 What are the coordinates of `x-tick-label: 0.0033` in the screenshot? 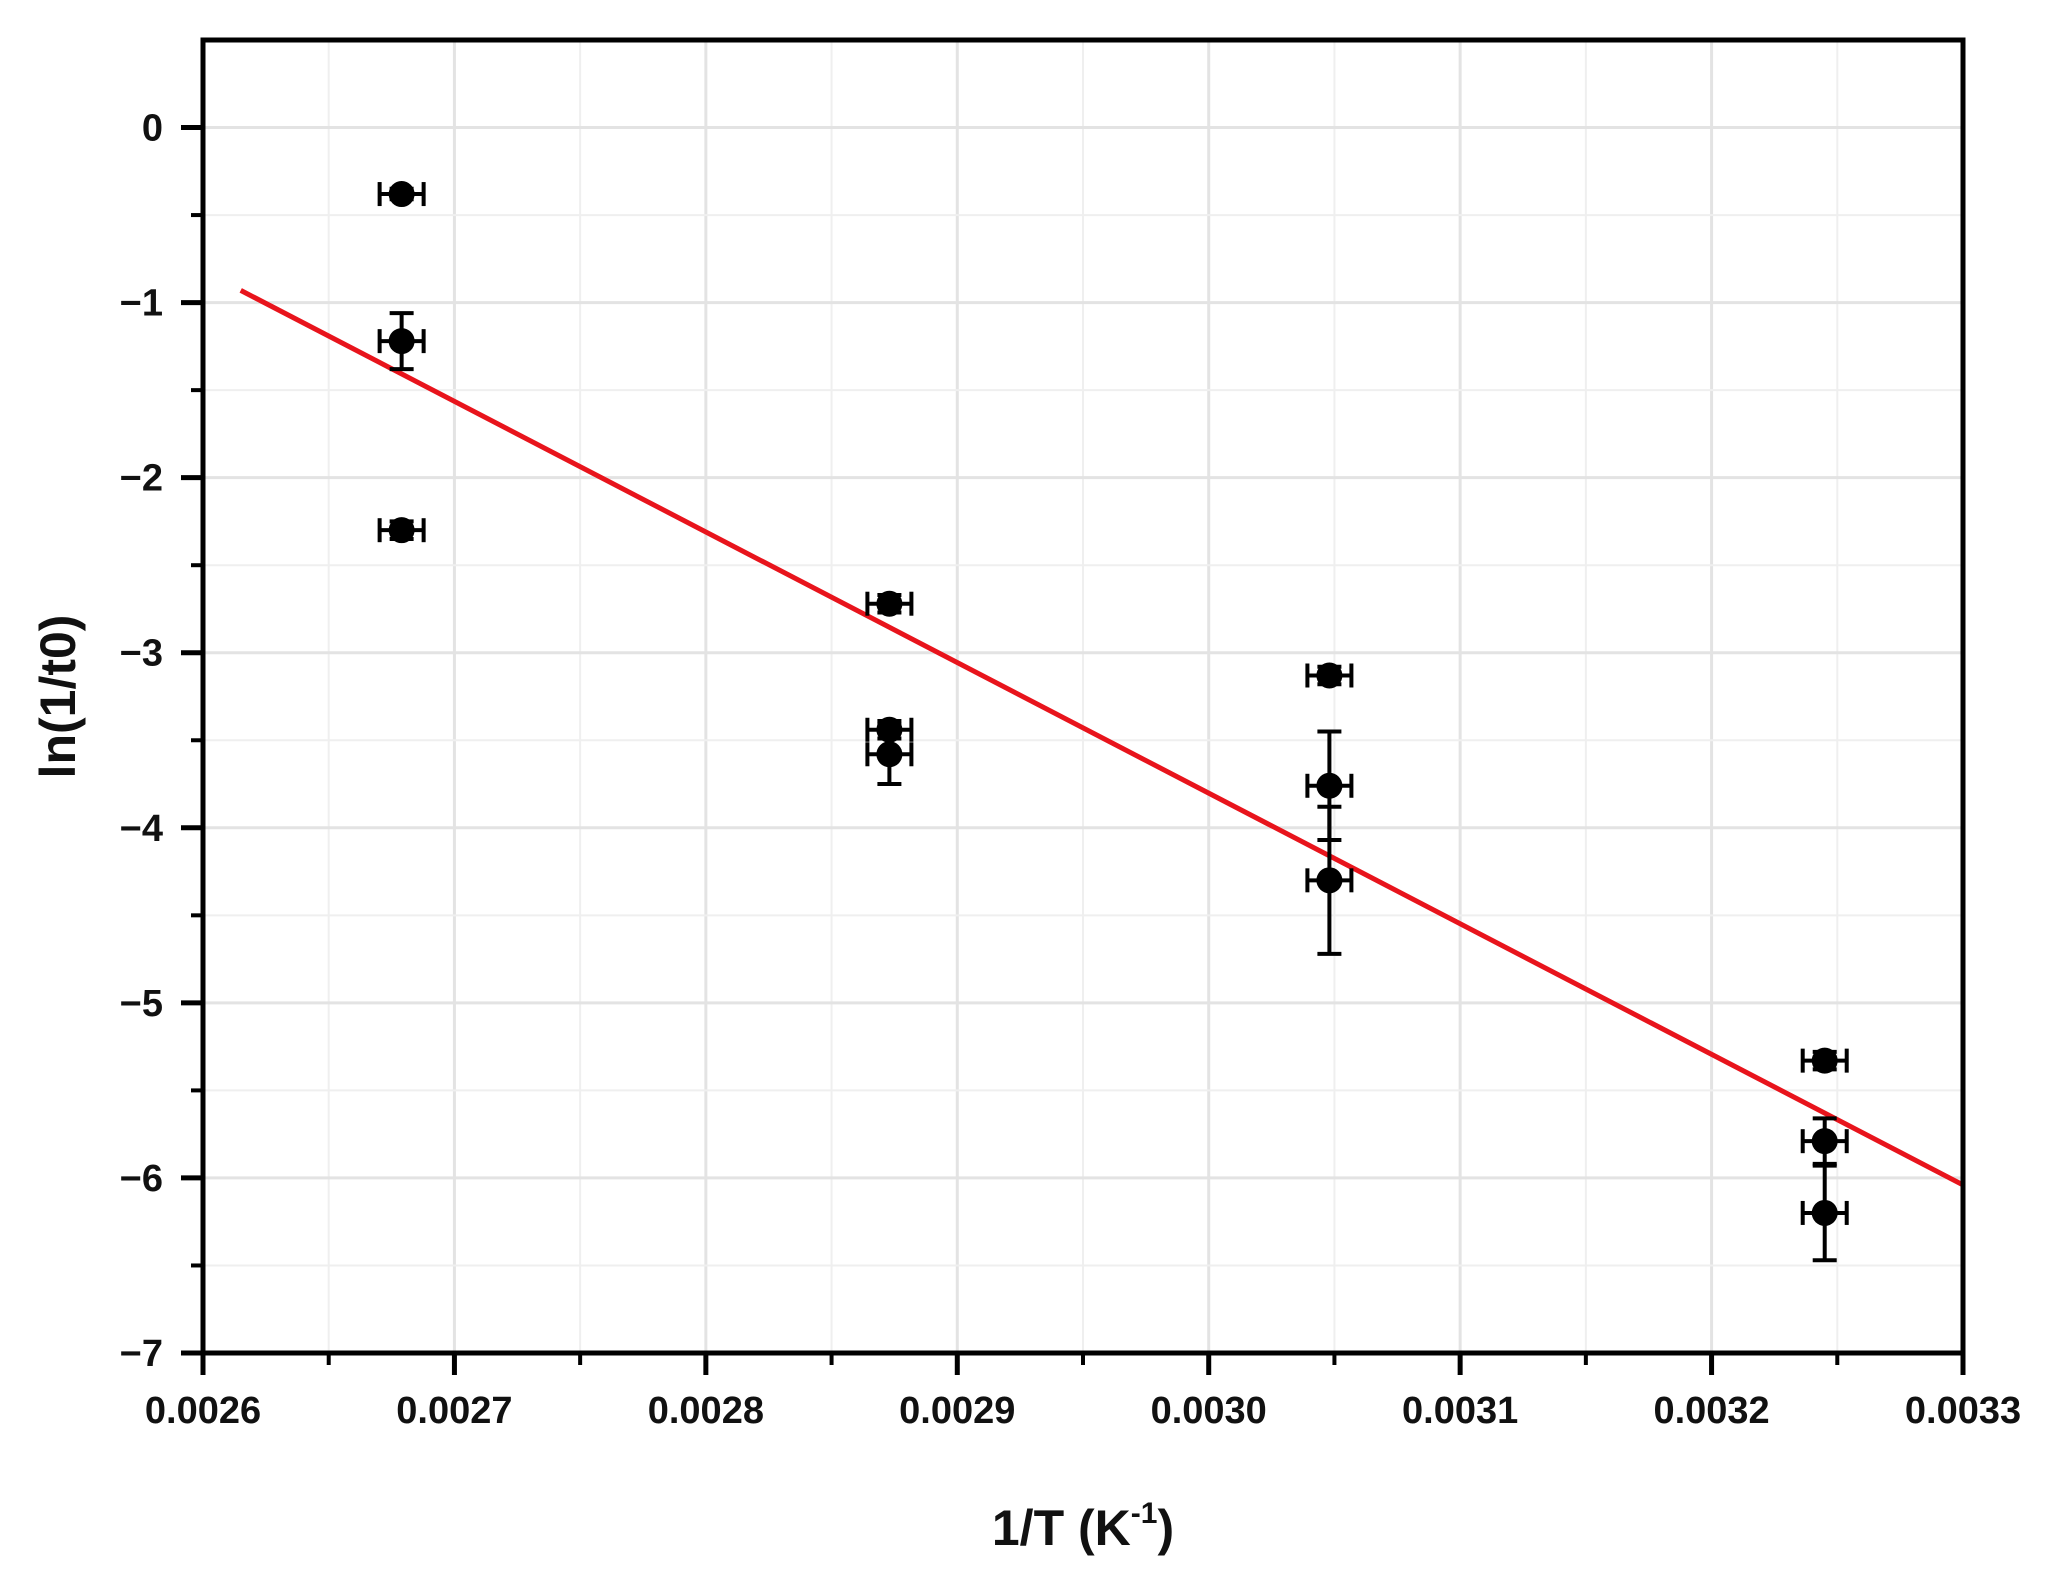 It's located at (1963, 1411).